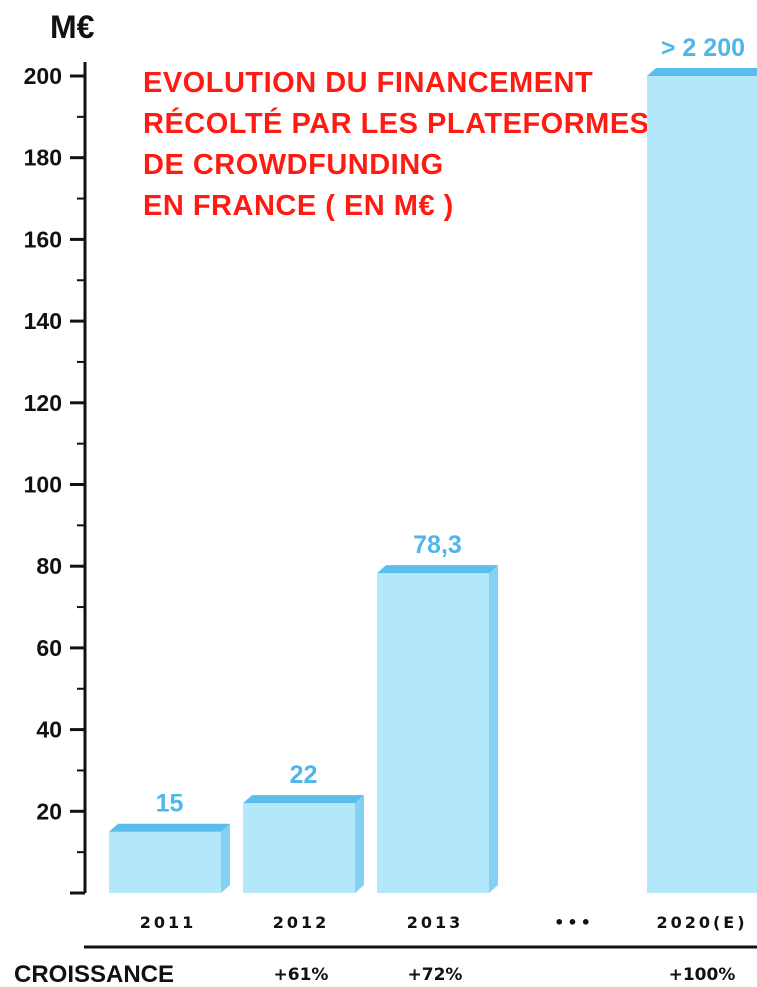  Describe the element at coordinates (702, 975) in the screenshot. I see `growth-label: +100%` at that location.